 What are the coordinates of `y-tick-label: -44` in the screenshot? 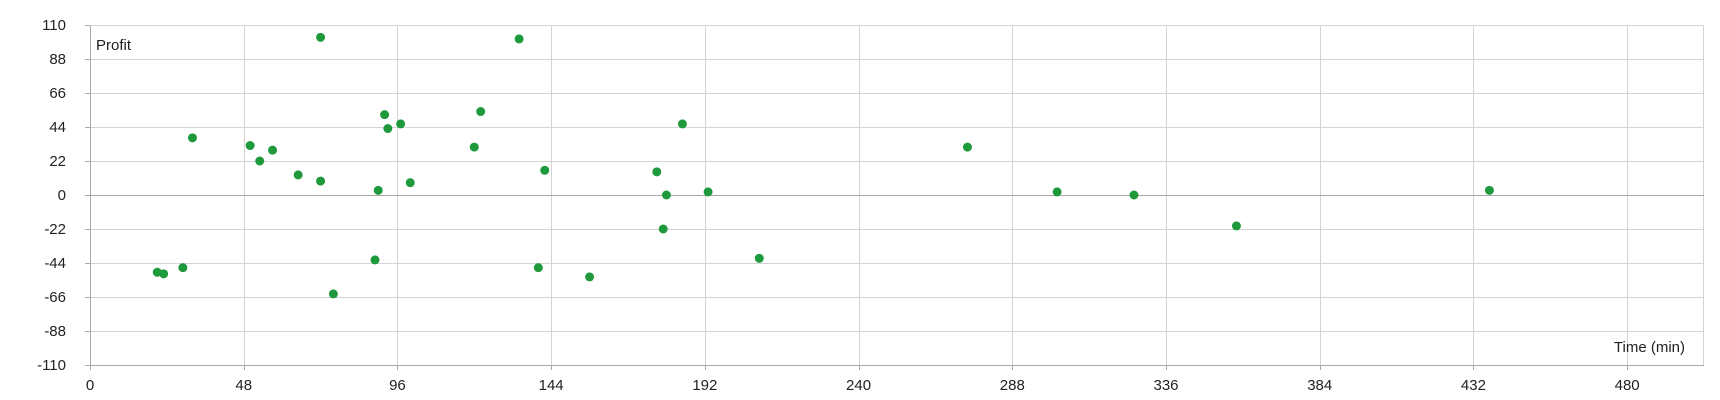 It's located at (55, 263).